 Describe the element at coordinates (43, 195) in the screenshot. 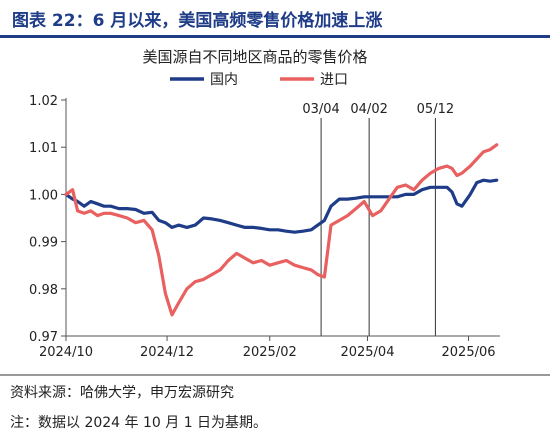

I see `y-tick-label: 1.00` at that location.